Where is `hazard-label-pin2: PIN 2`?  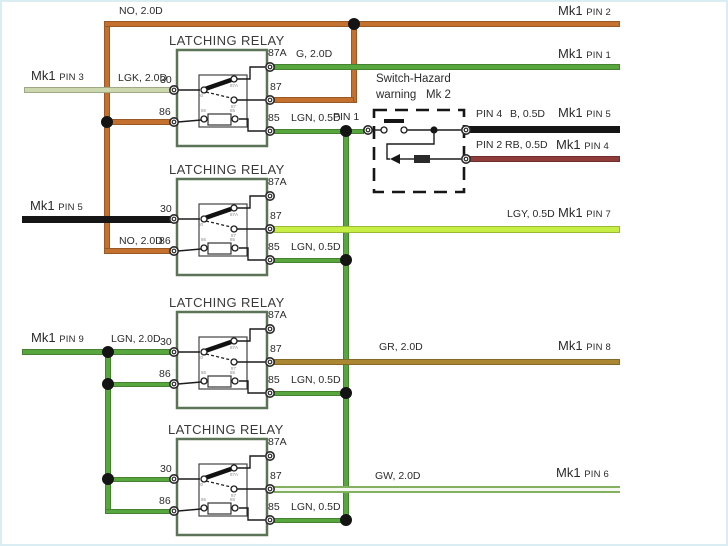
hazard-label-pin2: PIN 2 is located at coordinates (489, 145).